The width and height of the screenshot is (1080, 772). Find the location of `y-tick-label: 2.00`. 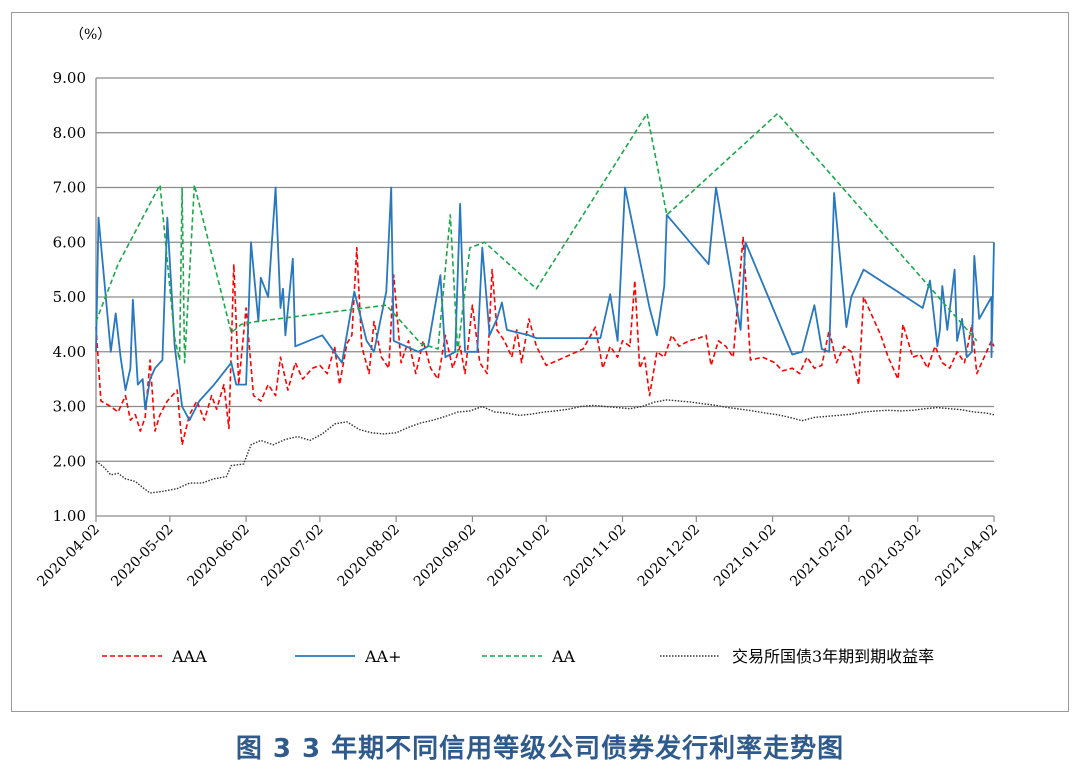

y-tick-label: 2.00 is located at coordinates (69, 461).